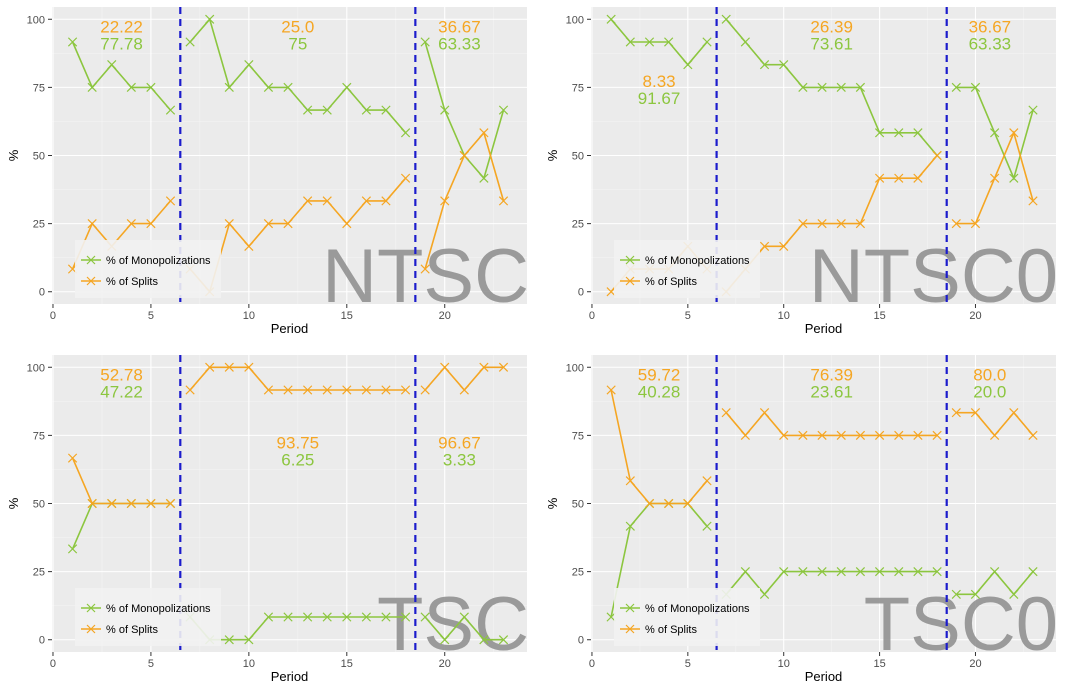  What do you see at coordinates (990, 43) in the screenshot?
I see `annotation-monopolizations: 63.33` at bounding box center [990, 43].